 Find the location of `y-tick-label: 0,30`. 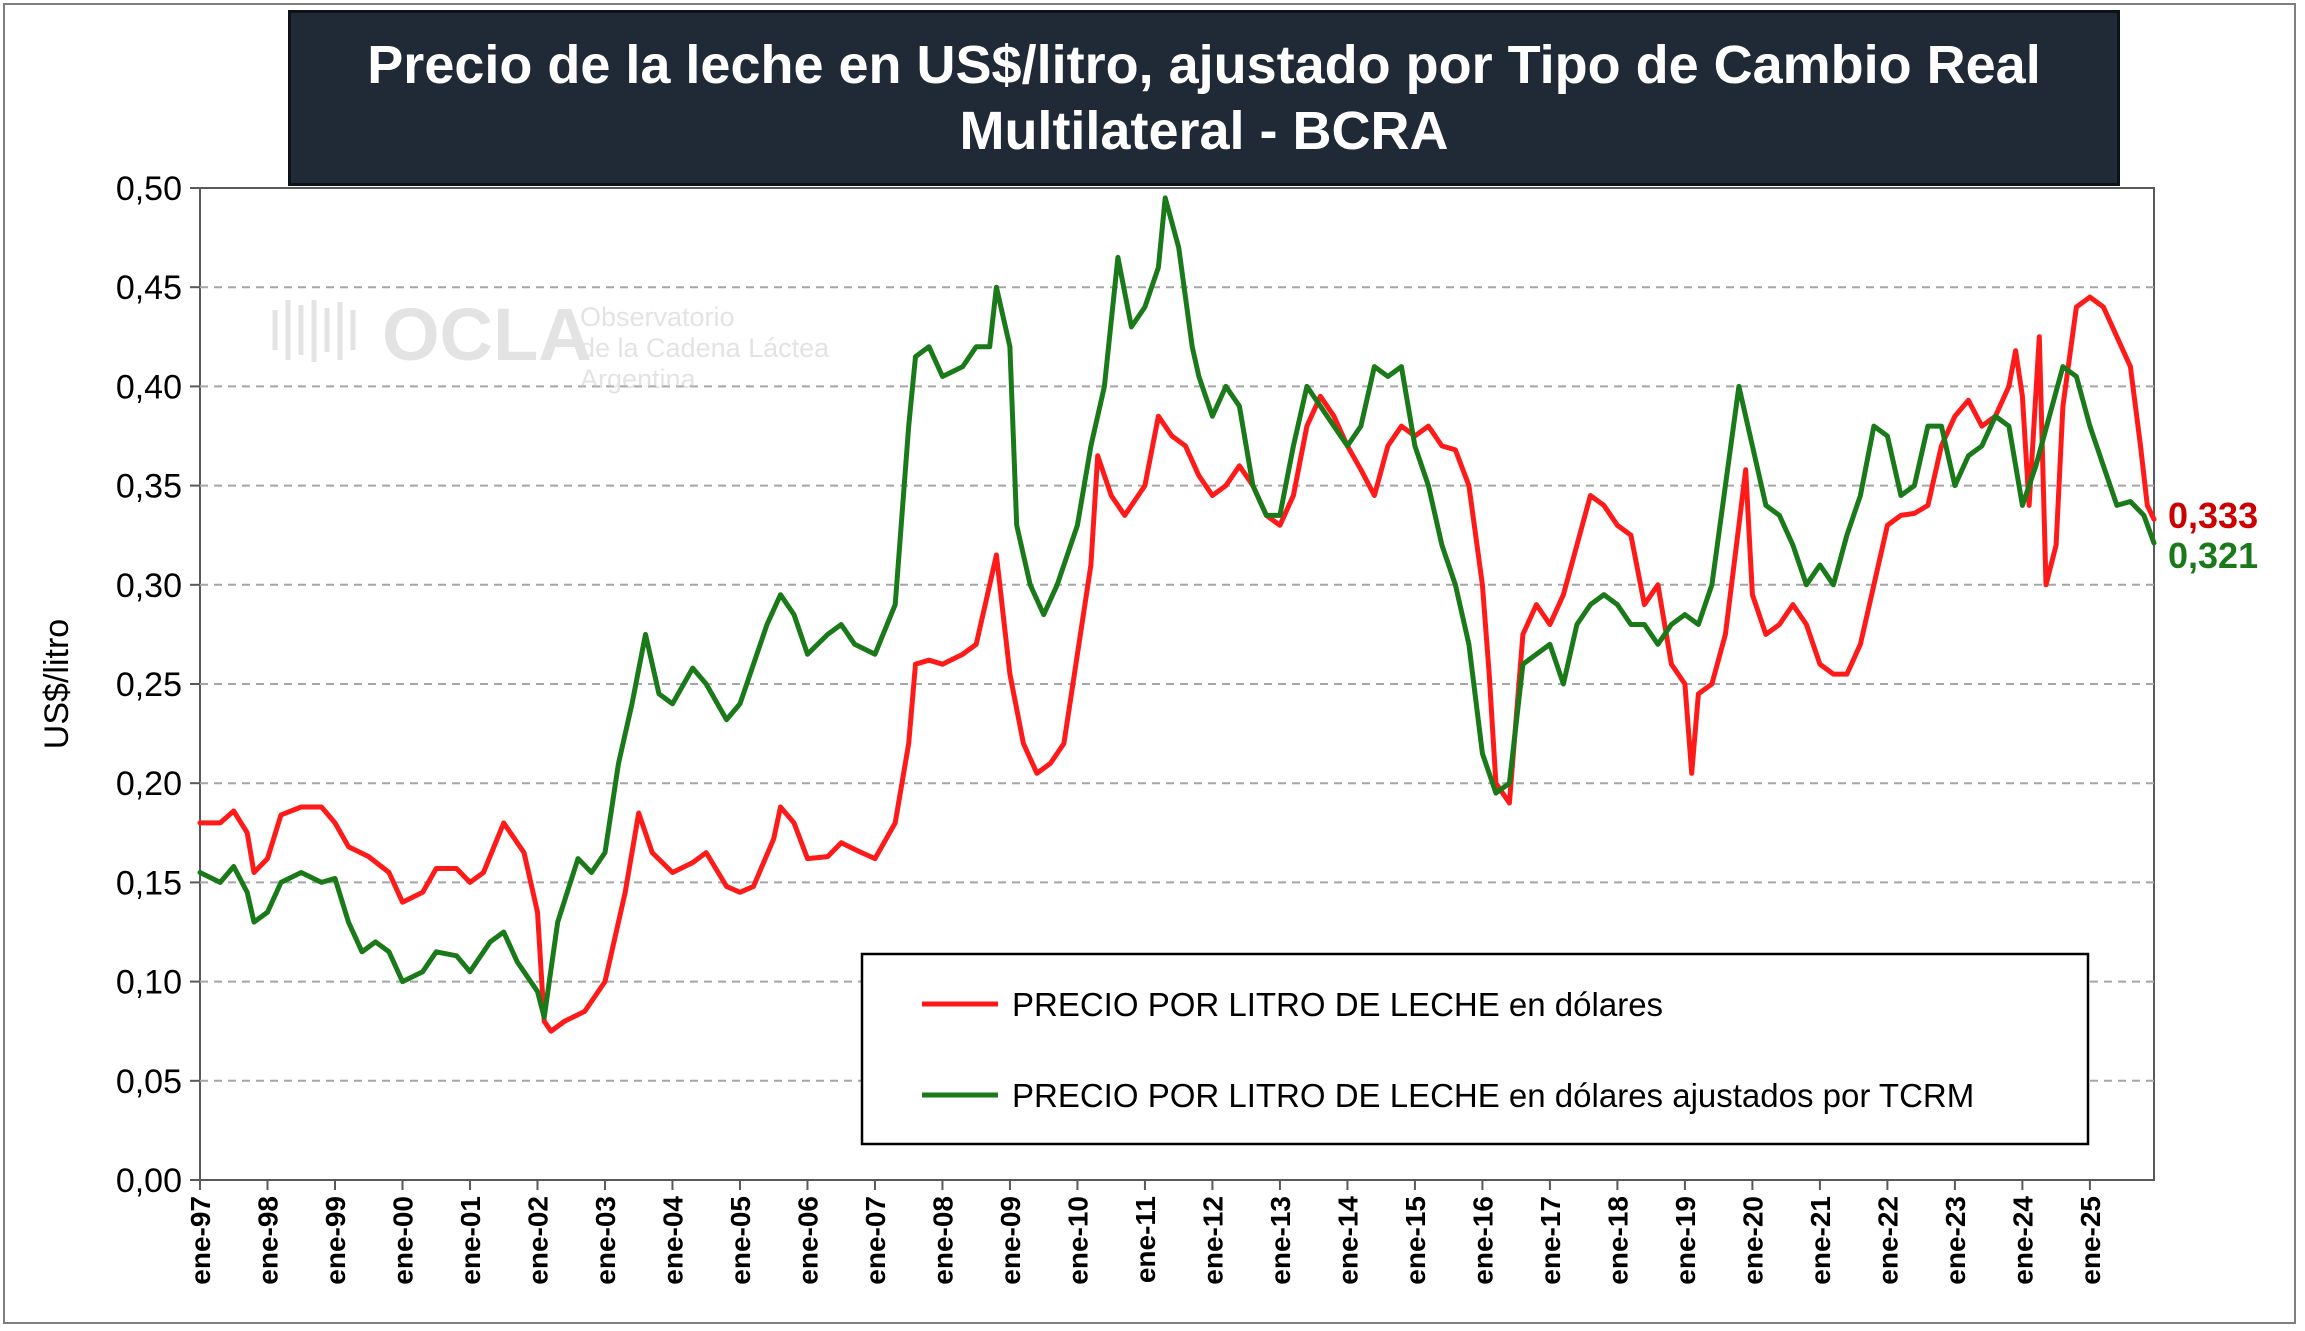

y-tick-label: 0,30 is located at coordinates (149, 586).